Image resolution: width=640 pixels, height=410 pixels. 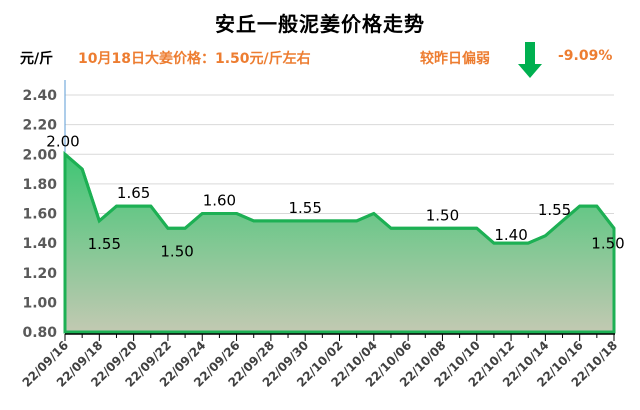 I want to click on down-arrow-icon, so click(x=530, y=60).